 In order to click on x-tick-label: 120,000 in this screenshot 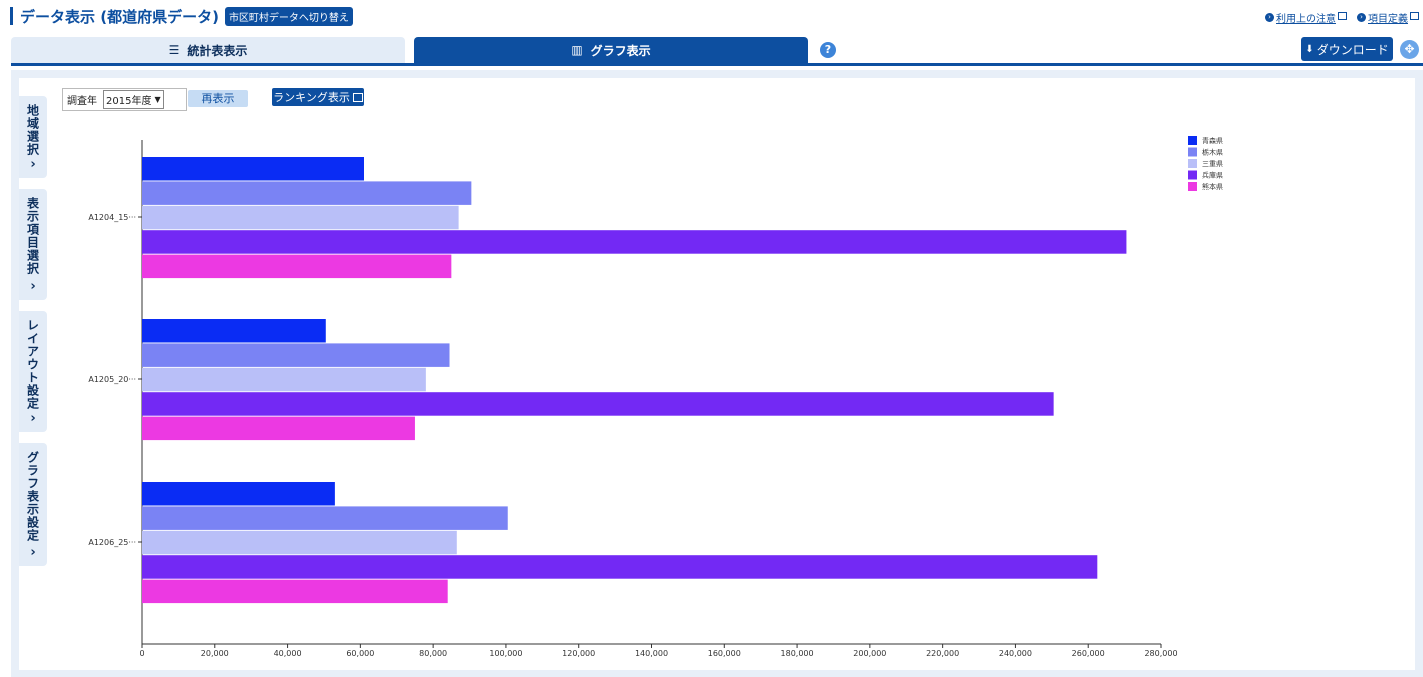, I will do `click(578, 653)`.